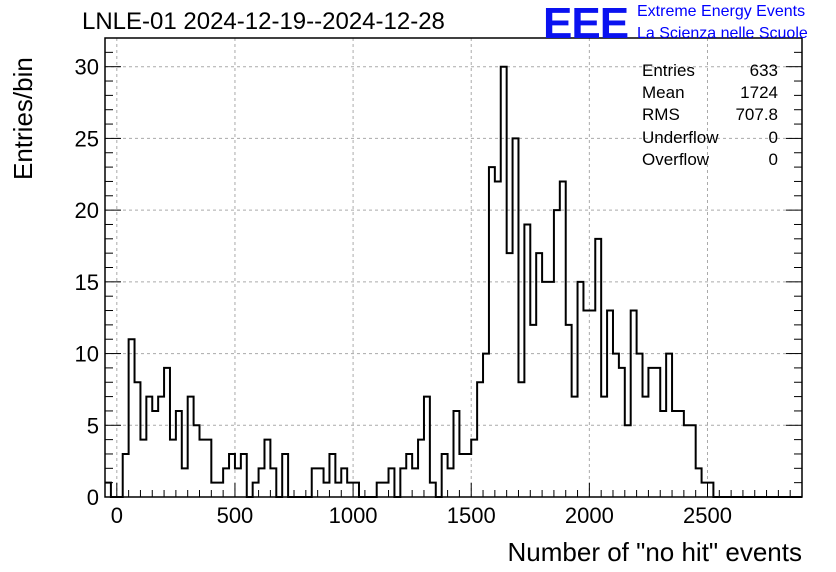 The height and width of the screenshot is (572, 836). I want to click on y-tick-label: 20, so click(87, 210).